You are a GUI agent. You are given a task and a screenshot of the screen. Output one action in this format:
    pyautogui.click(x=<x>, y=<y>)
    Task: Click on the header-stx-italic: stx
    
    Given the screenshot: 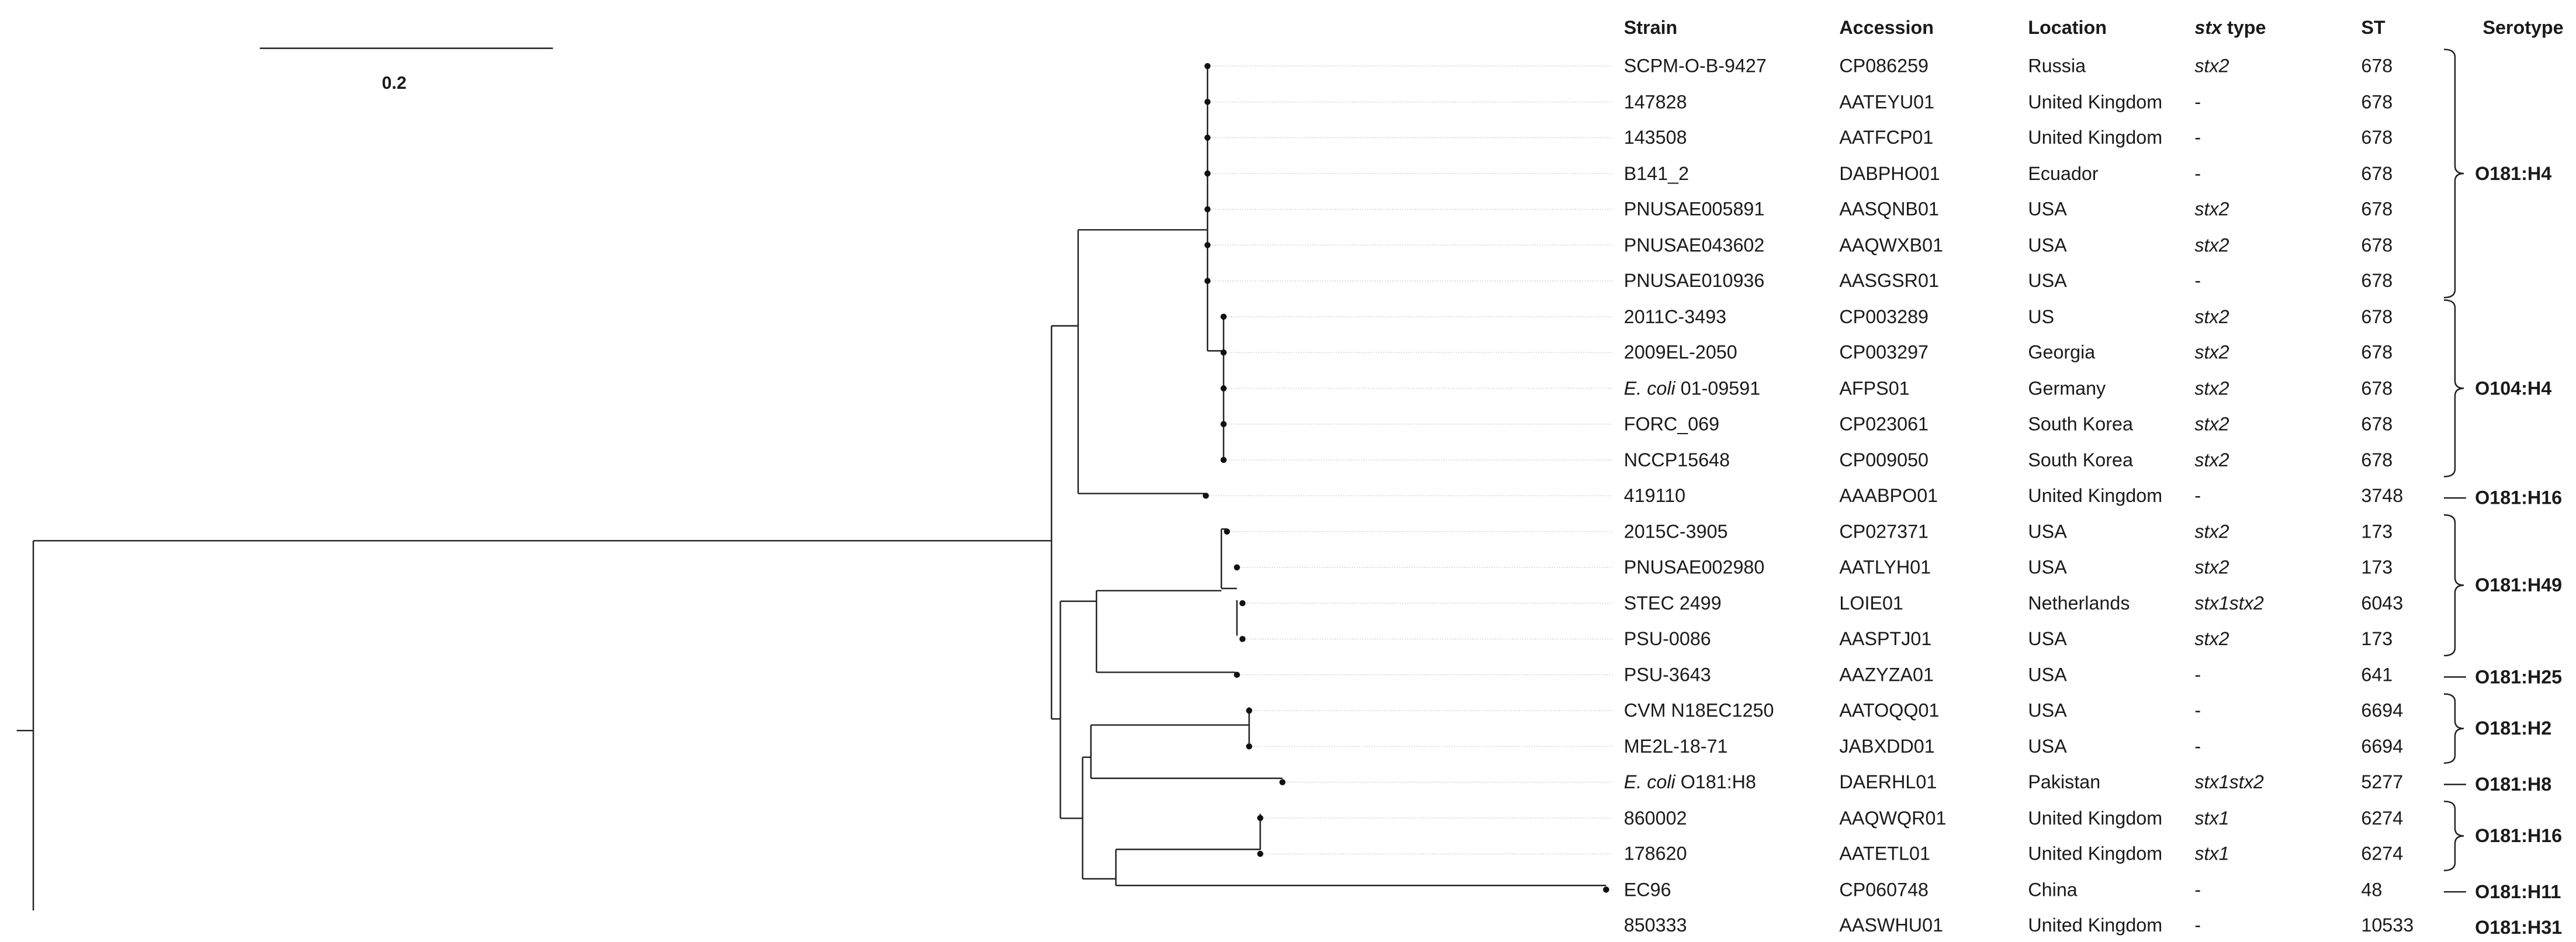 What is the action you would take?
    pyautogui.click(x=2208, y=28)
    